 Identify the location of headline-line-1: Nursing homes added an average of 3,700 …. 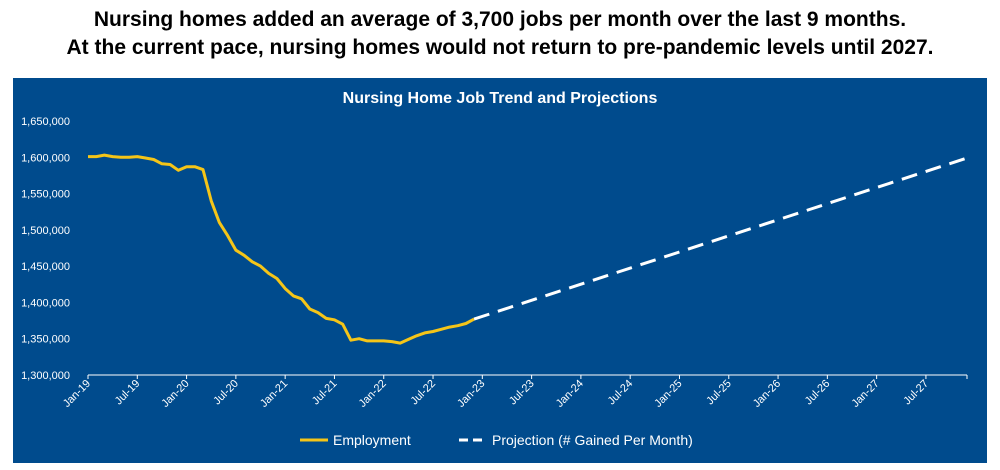
(500, 19).